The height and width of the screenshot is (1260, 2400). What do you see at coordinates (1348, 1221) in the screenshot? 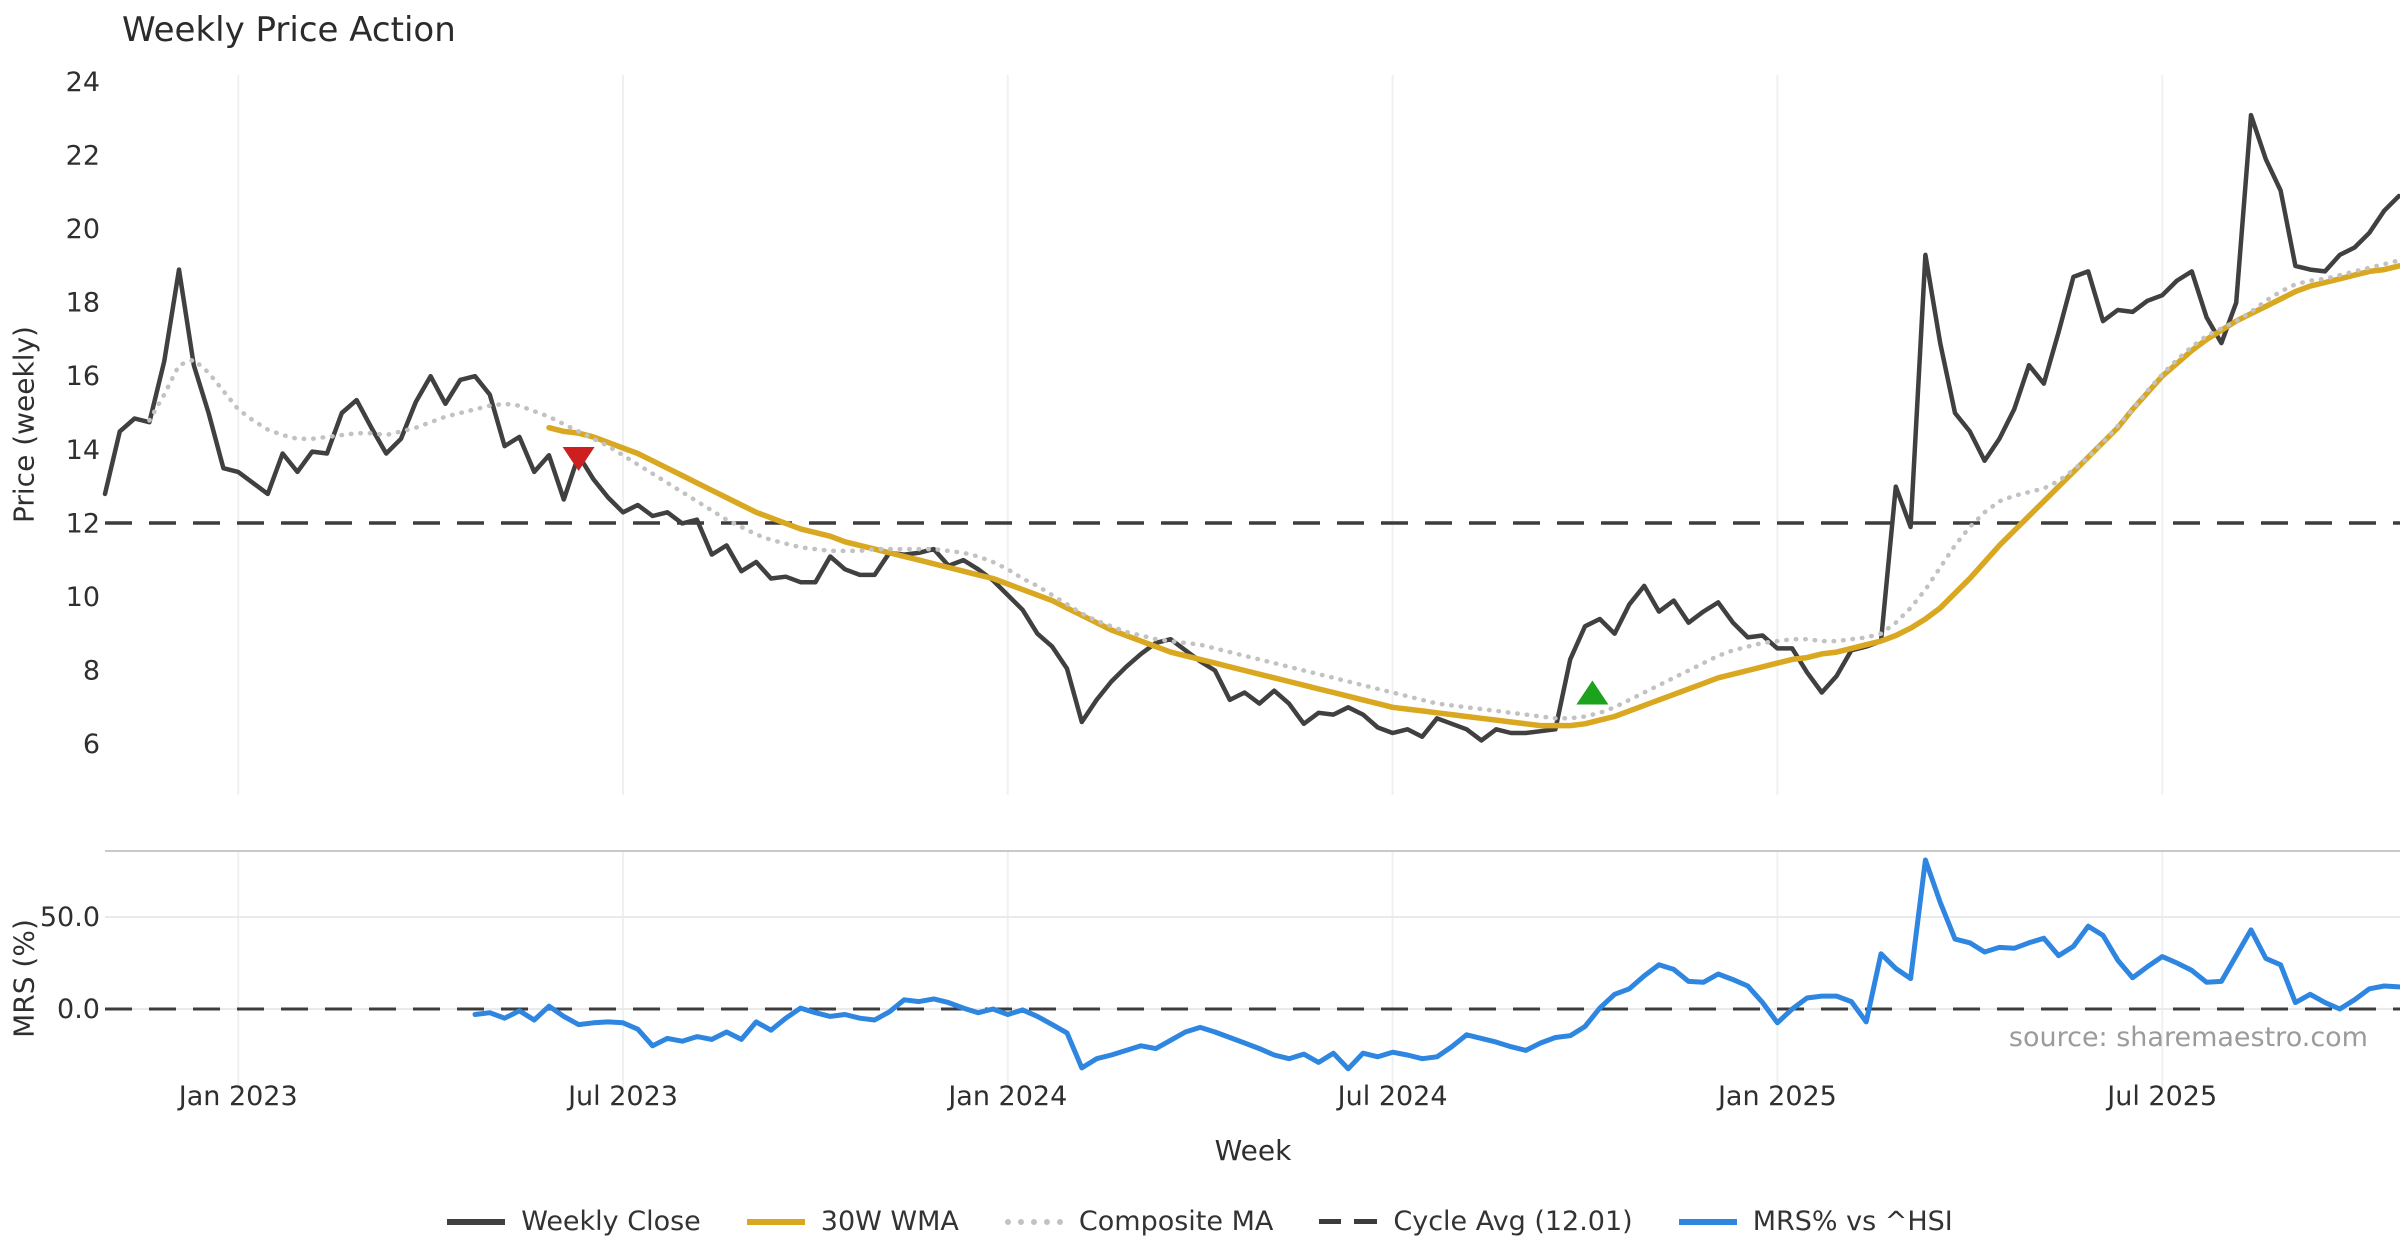
I see `cycle-legend-swatch` at bounding box center [1348, 1221].